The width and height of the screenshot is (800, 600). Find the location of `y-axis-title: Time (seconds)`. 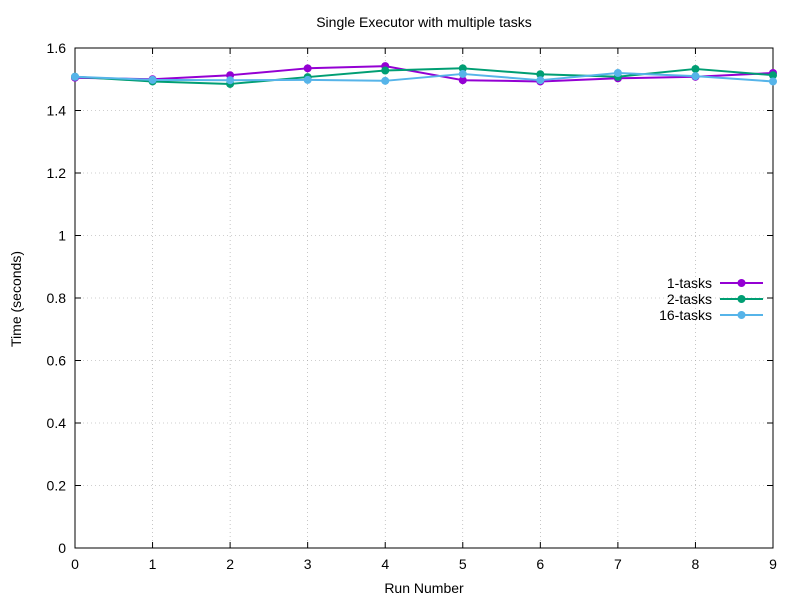

y-axis-title: Time (seconds) is located at coordinates (16, 299).